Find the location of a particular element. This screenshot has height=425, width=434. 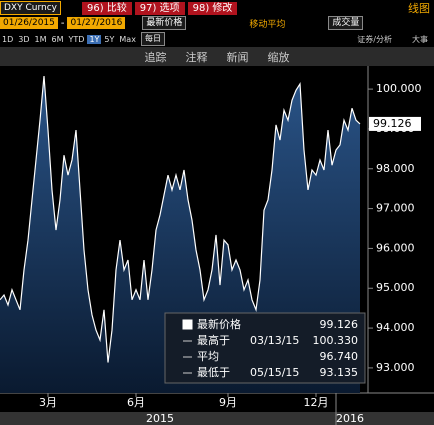

legend-value: 99.126 is located at coordinates (339, 324).